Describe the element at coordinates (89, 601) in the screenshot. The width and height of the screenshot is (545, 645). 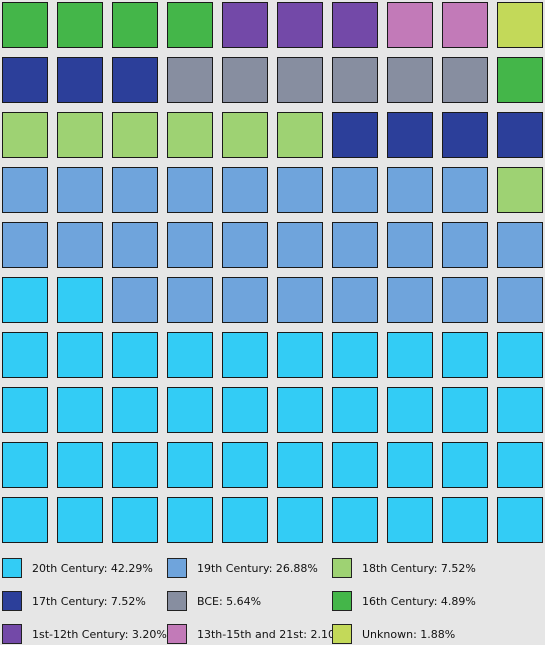
I see `legend-label: 17th Century: 7.52%` at that location.